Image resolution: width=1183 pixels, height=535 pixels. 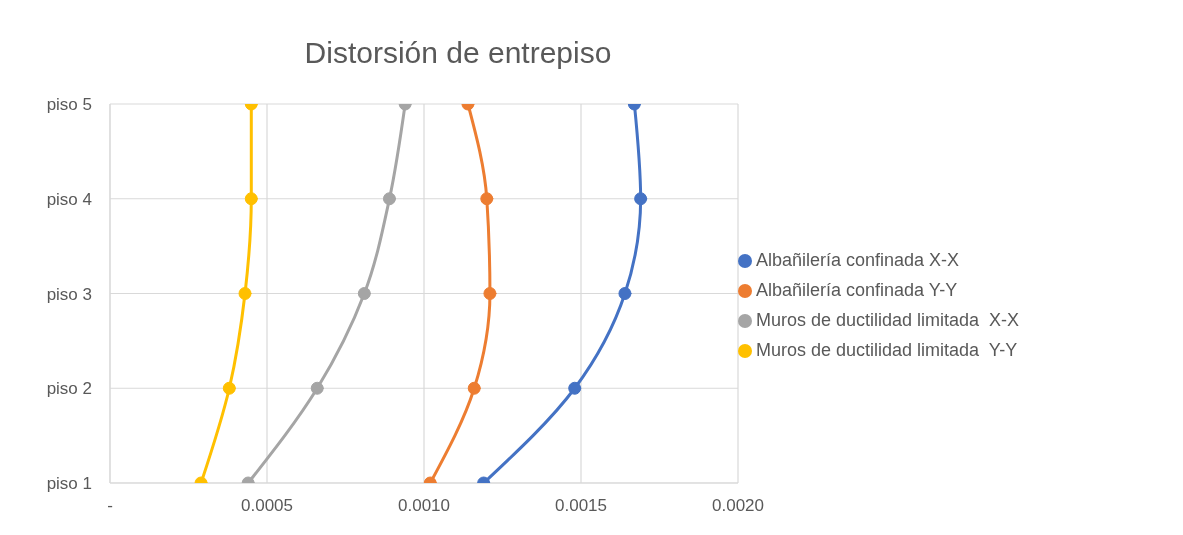 What do you see at coordinates (69, 484) in the screenshot?
I see `y-tick-label: piso 1` at bounding box center [69, 484].